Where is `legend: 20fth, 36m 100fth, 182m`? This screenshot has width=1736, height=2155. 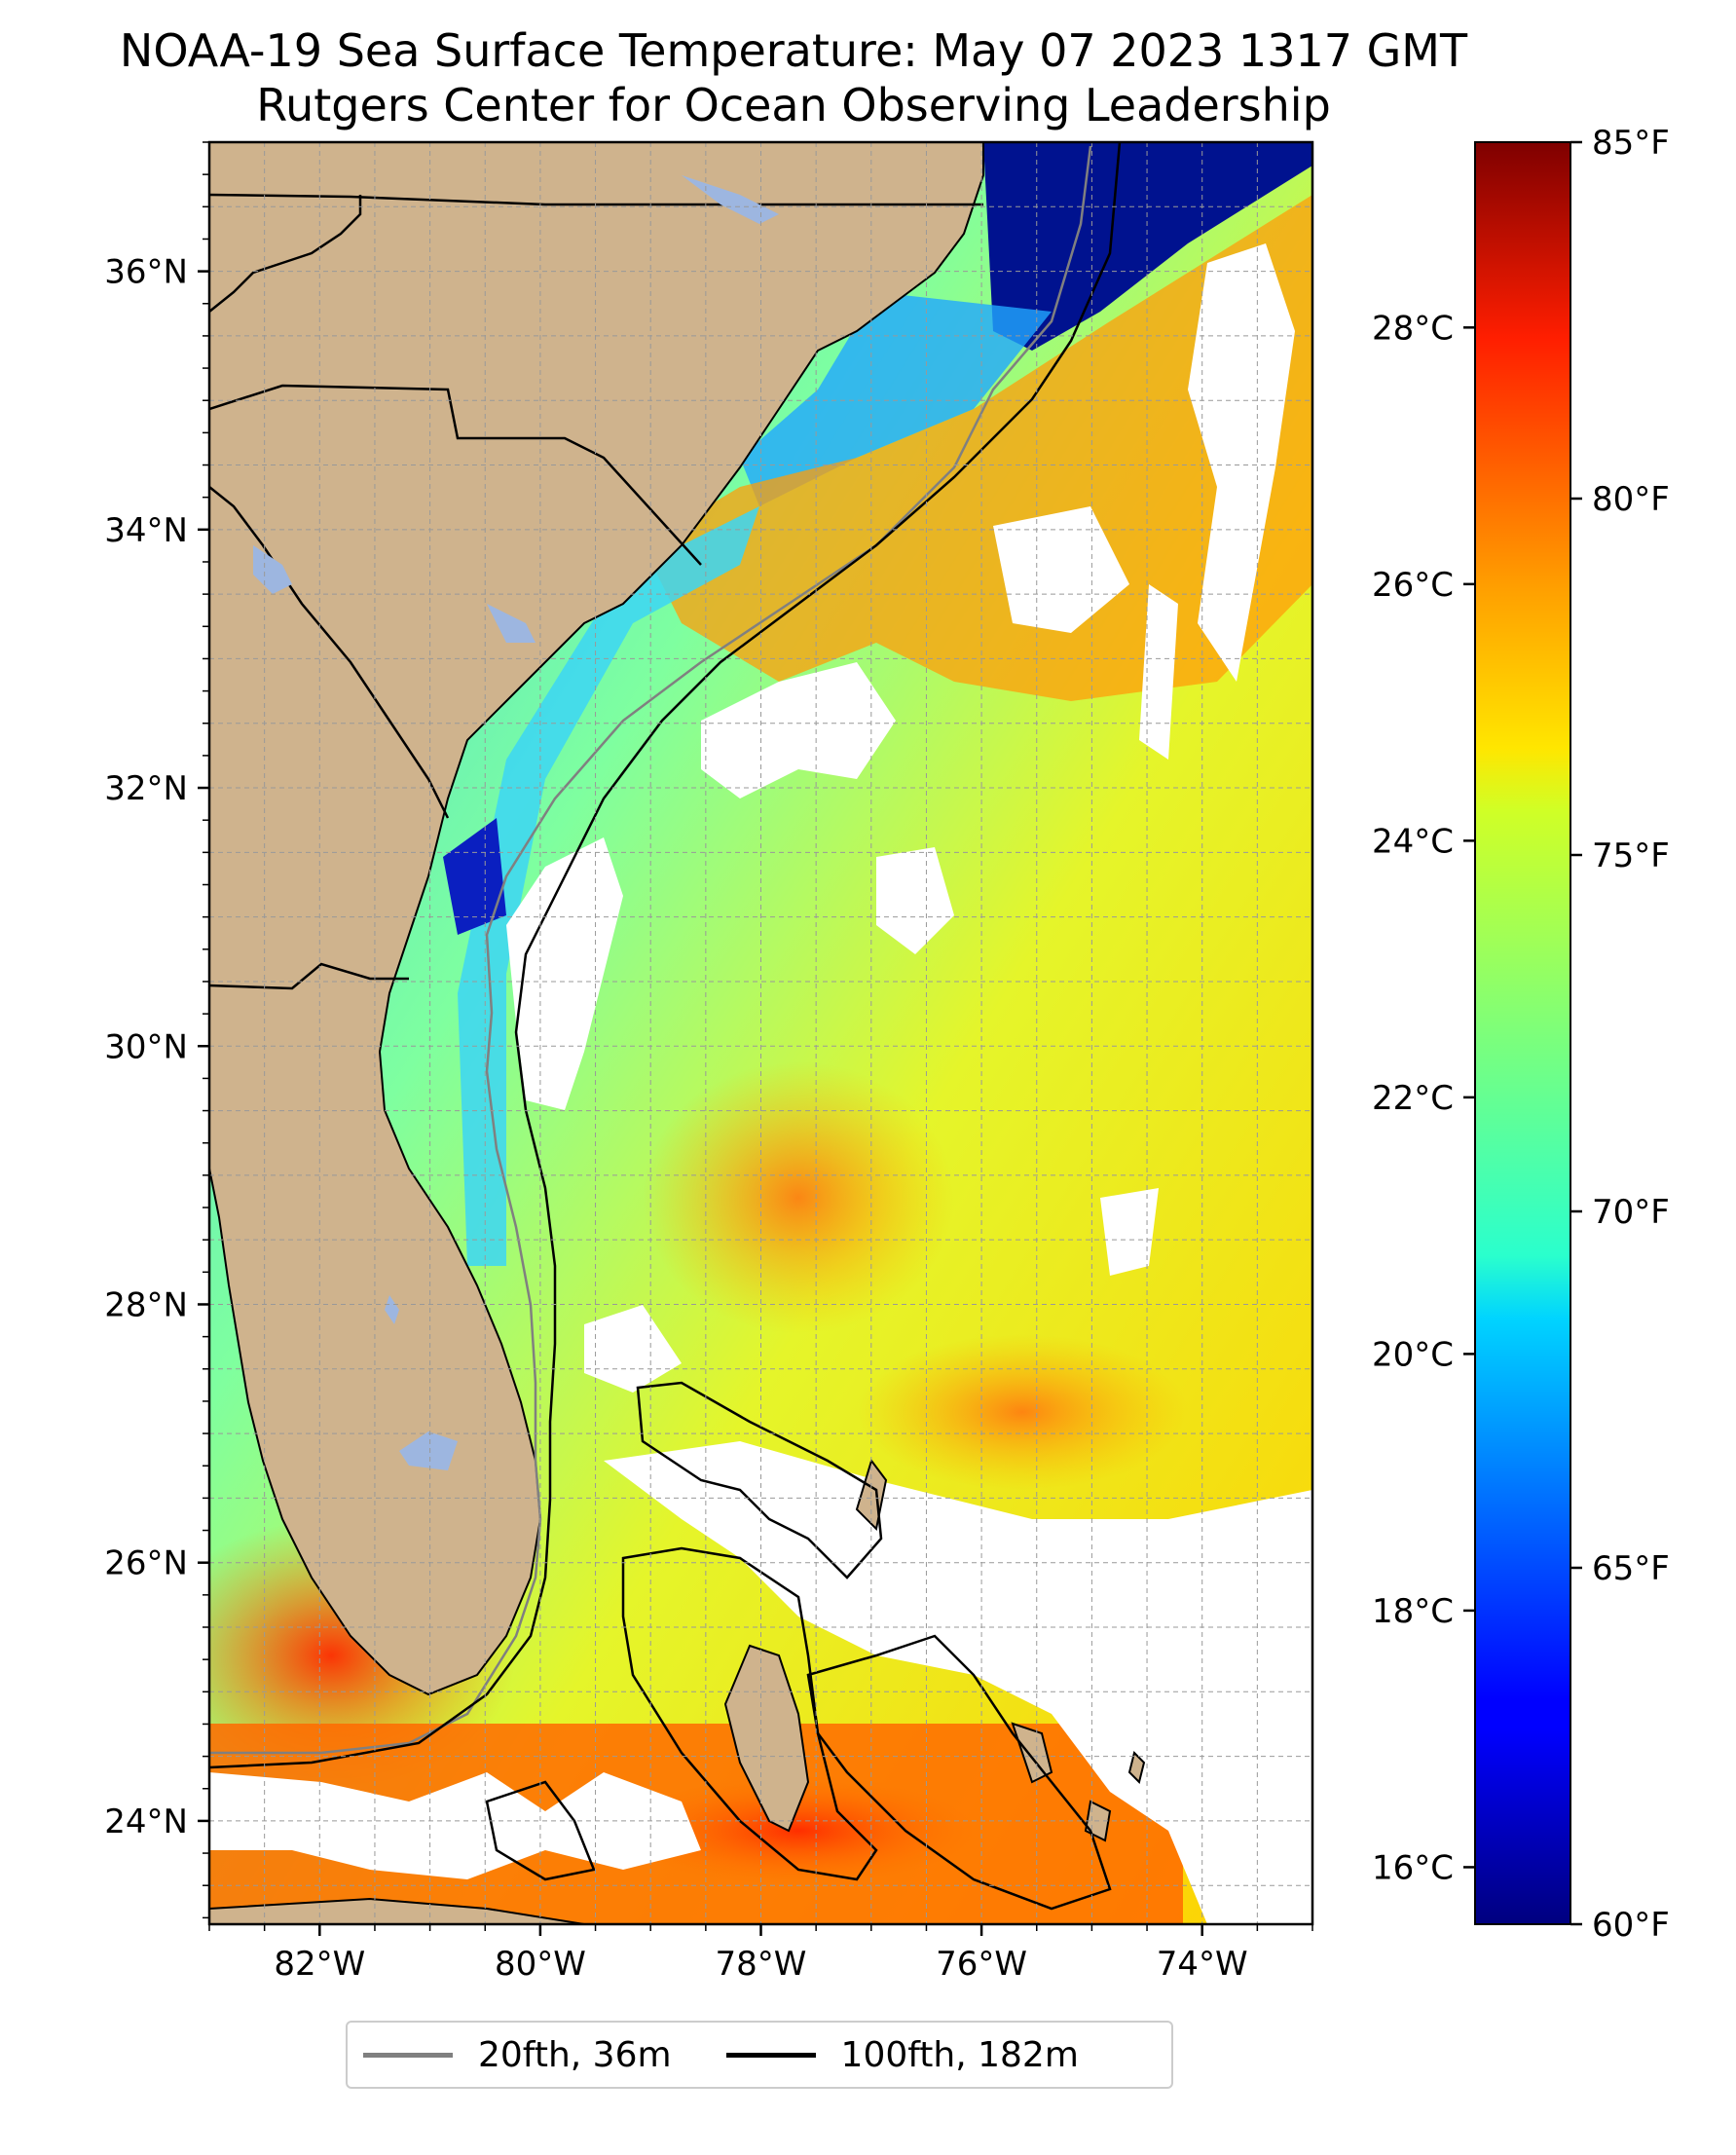
legend: 20fth, 36m 100fth, 182m is located at coordinates (759, 2055).